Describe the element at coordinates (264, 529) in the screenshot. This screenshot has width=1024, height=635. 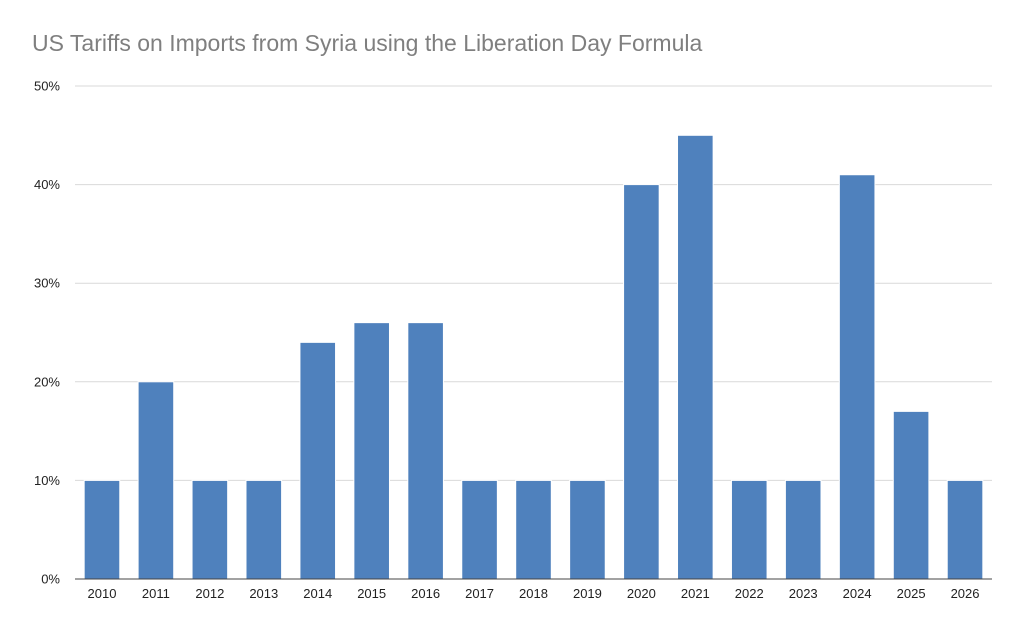
I see `bar-2013` at that location.